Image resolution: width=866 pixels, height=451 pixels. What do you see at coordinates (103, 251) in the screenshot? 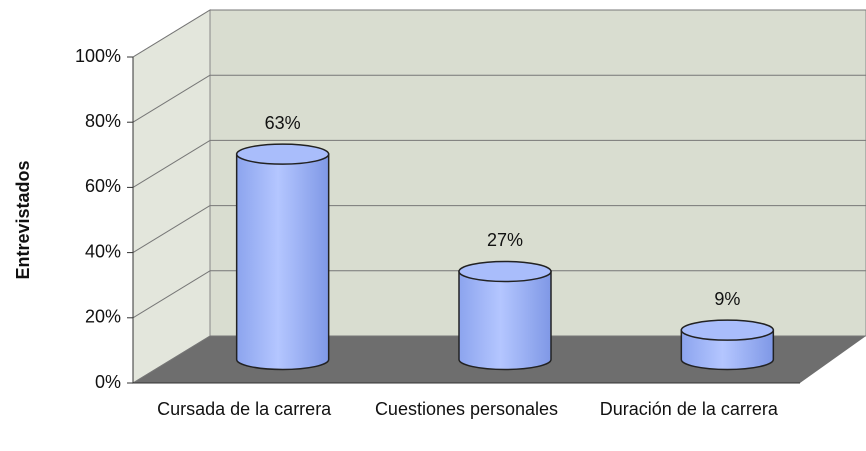
I see `y-tick-label: 40%` at bounding box center [103, 251].